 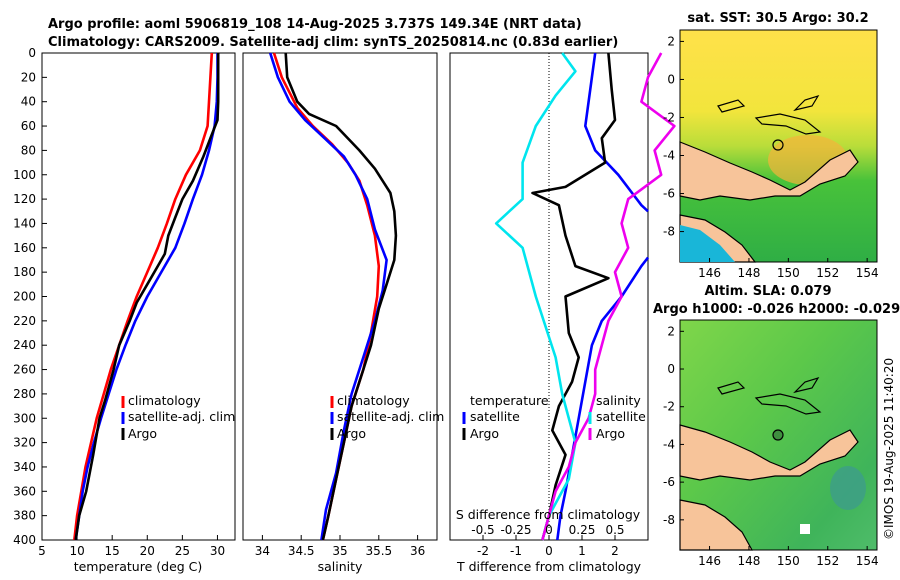 I want to click on x-tick-label: -1, so click(x=516, y=551).